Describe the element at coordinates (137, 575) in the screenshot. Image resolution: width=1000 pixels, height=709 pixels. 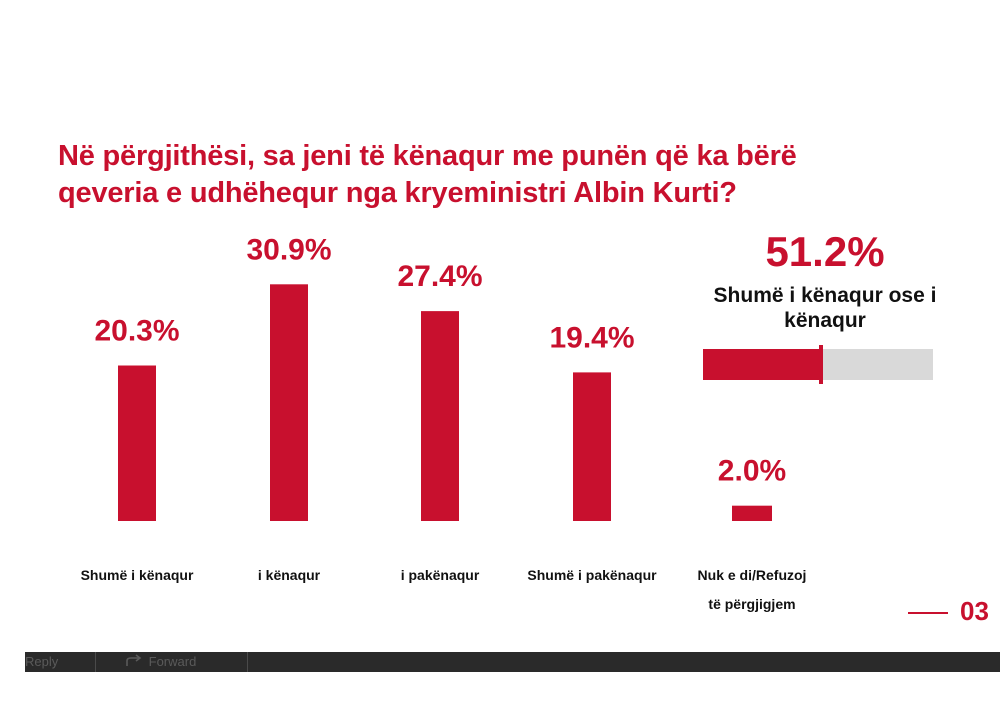
I see `category-label-1: Shumë i kënaqur` at that location.